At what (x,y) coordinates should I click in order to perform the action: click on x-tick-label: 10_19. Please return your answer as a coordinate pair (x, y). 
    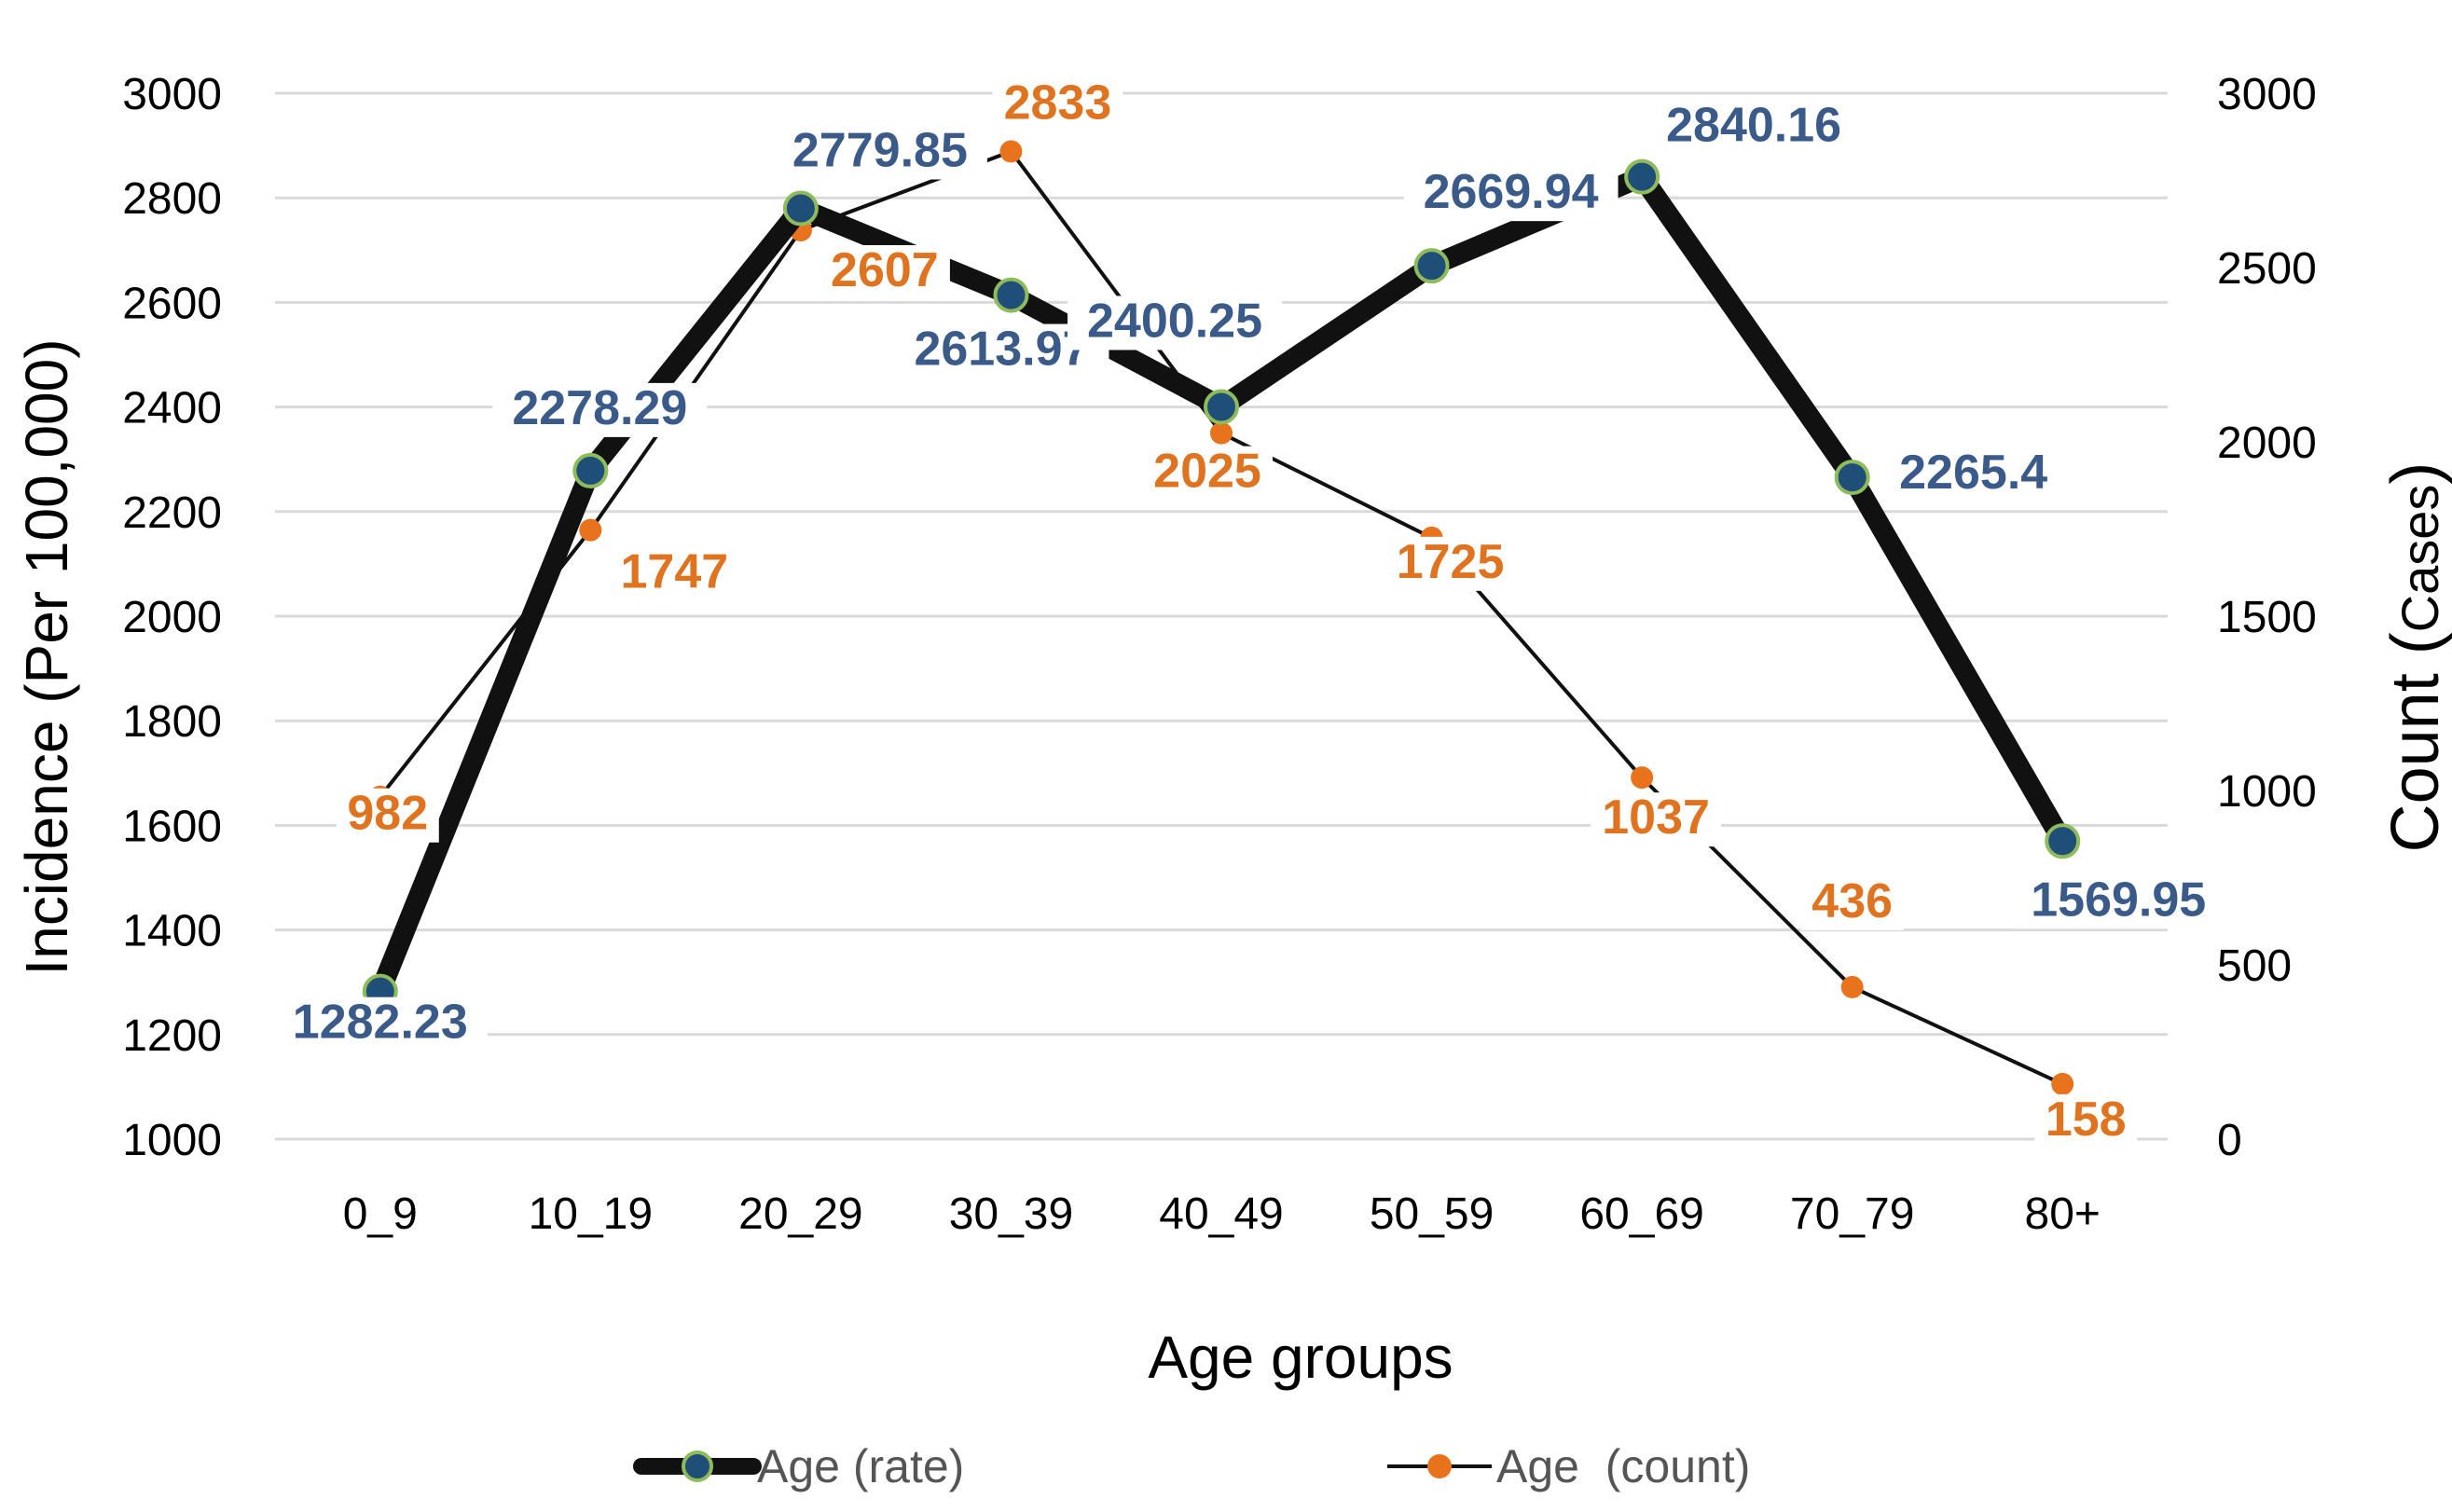
    Looking at the image, I should click on (591, 1214).